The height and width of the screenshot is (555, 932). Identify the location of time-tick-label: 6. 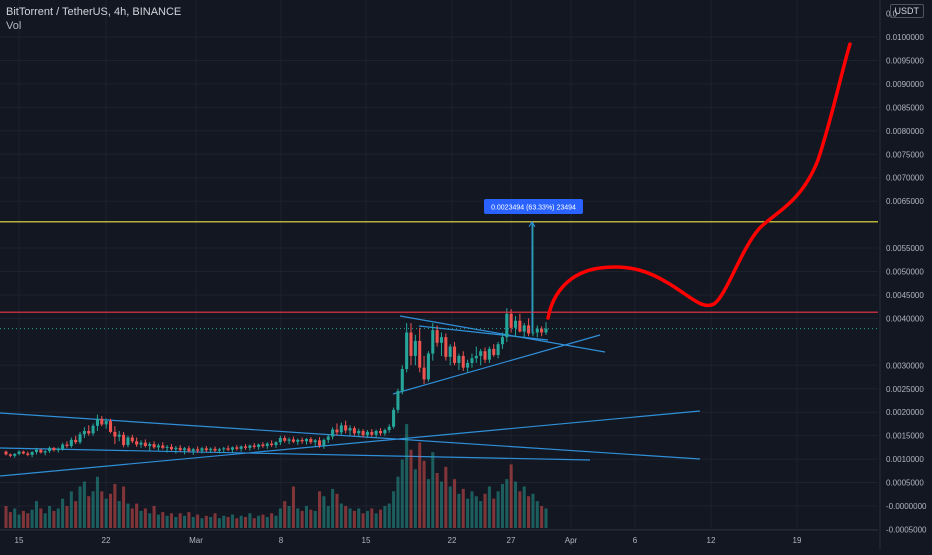
(635, 540).